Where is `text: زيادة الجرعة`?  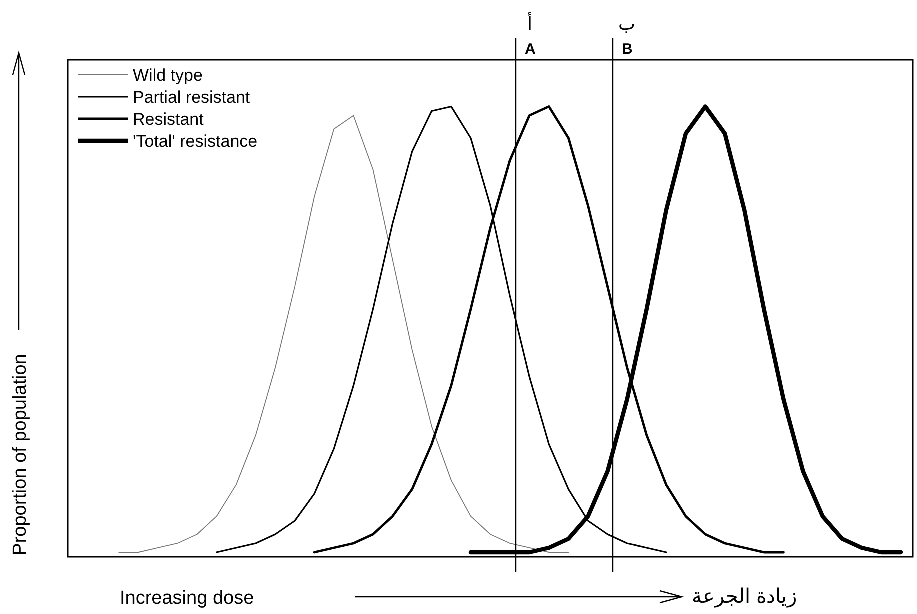 text: زيادة الجرعة is located at coordinates (745, 597).